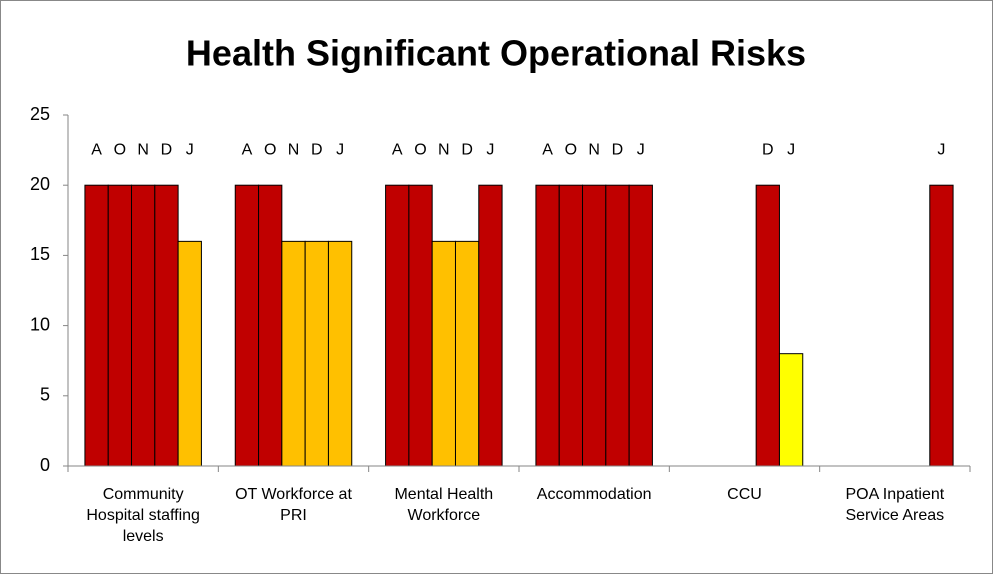  What do you see at coordinates (45, 395) in the screenshot?
I see `y-tick-label: 5` at bounding box center [45, 395].